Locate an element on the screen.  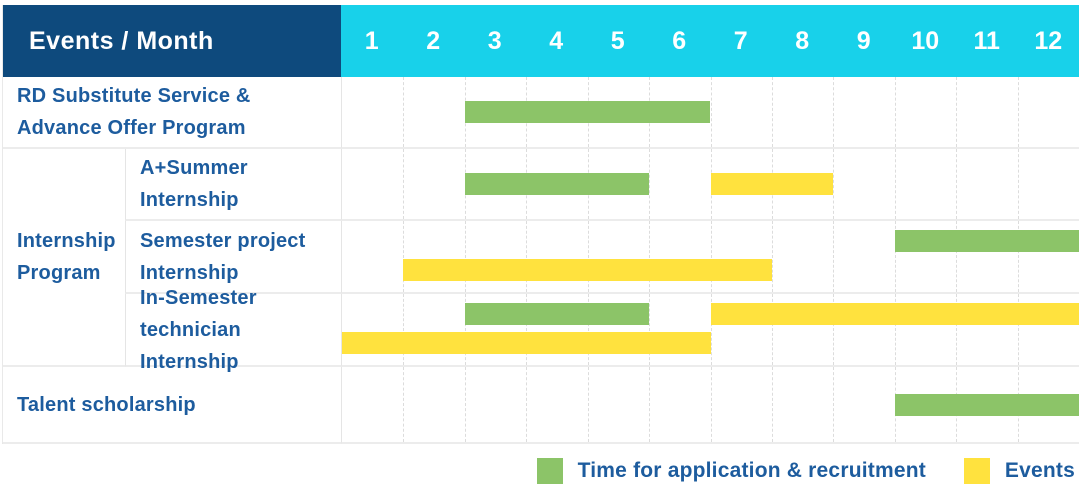
row-label-talent-scholarship: Talent scholarship is located at coordinates (172, 405).